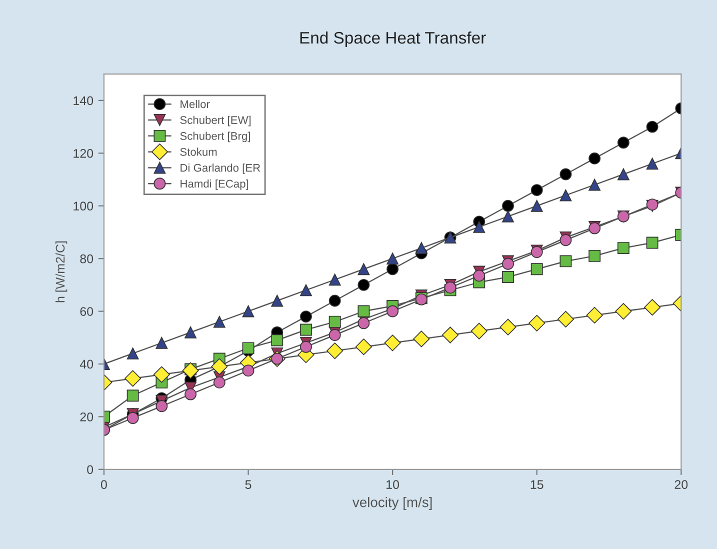 The width and height of the screenshot is (717, 549). Describe the element at coordinates (87, 259) in the screenshot. I see `y-tick-label: 80` at that location.